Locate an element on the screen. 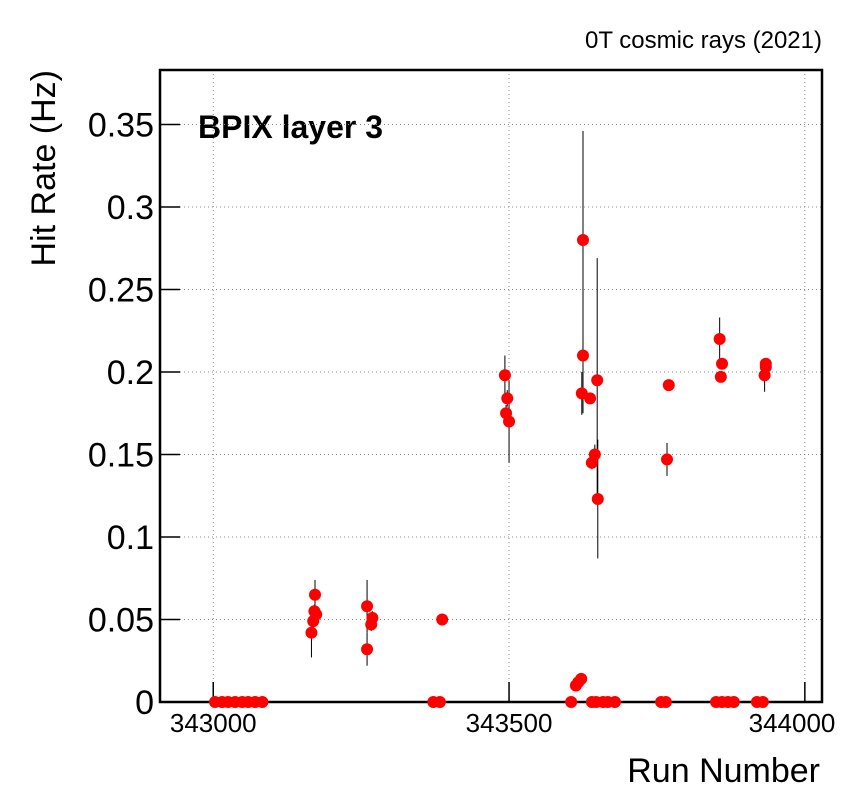 The width and height of the screenshot is (854, 807). y-tick-label: 0.3 is located at coordinates (130, 208).